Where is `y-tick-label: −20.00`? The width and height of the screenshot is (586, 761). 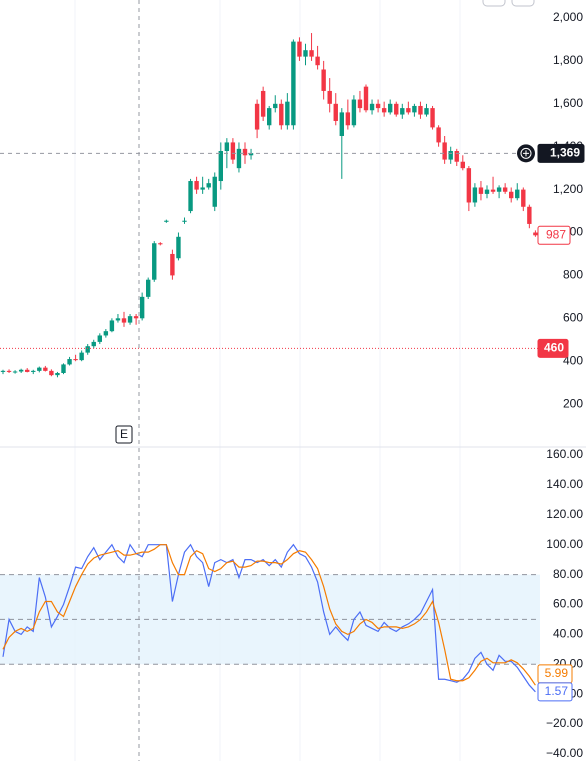
y-tick-label: −20.00 is located at coordinates (564, 723).